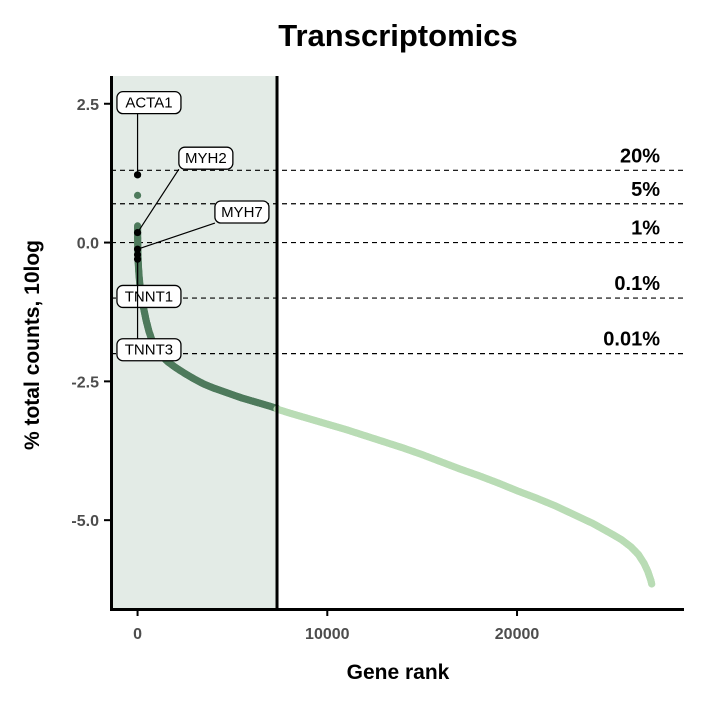 The width and height of the screenshot is (708, 708). What do you see at coordinates (91, 313) in the screenshot?
I see `y-axis-ticks: 2.5 0.0 -2.5 -5.0` at bounding box center [91, 313].